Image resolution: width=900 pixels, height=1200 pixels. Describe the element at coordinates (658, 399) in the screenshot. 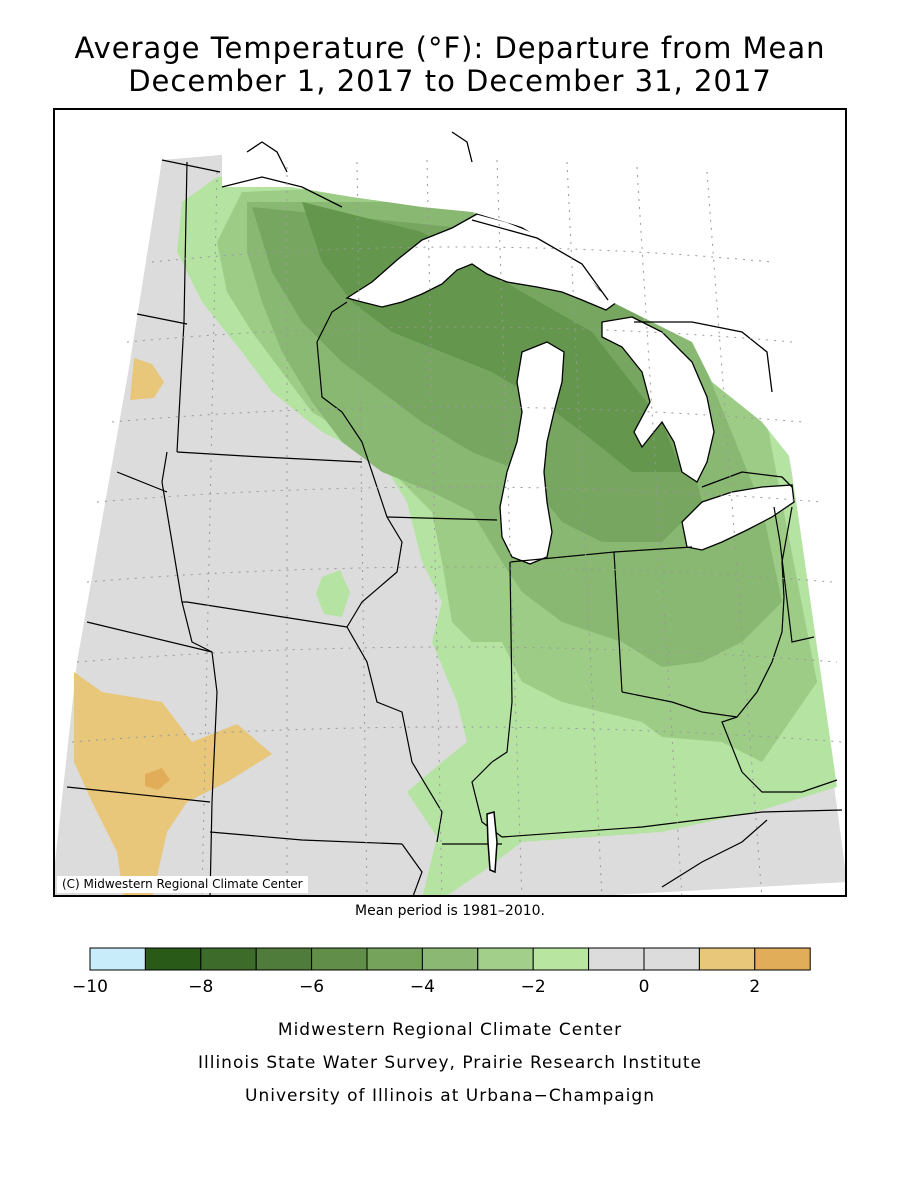

I see `lake-huron` at that location.